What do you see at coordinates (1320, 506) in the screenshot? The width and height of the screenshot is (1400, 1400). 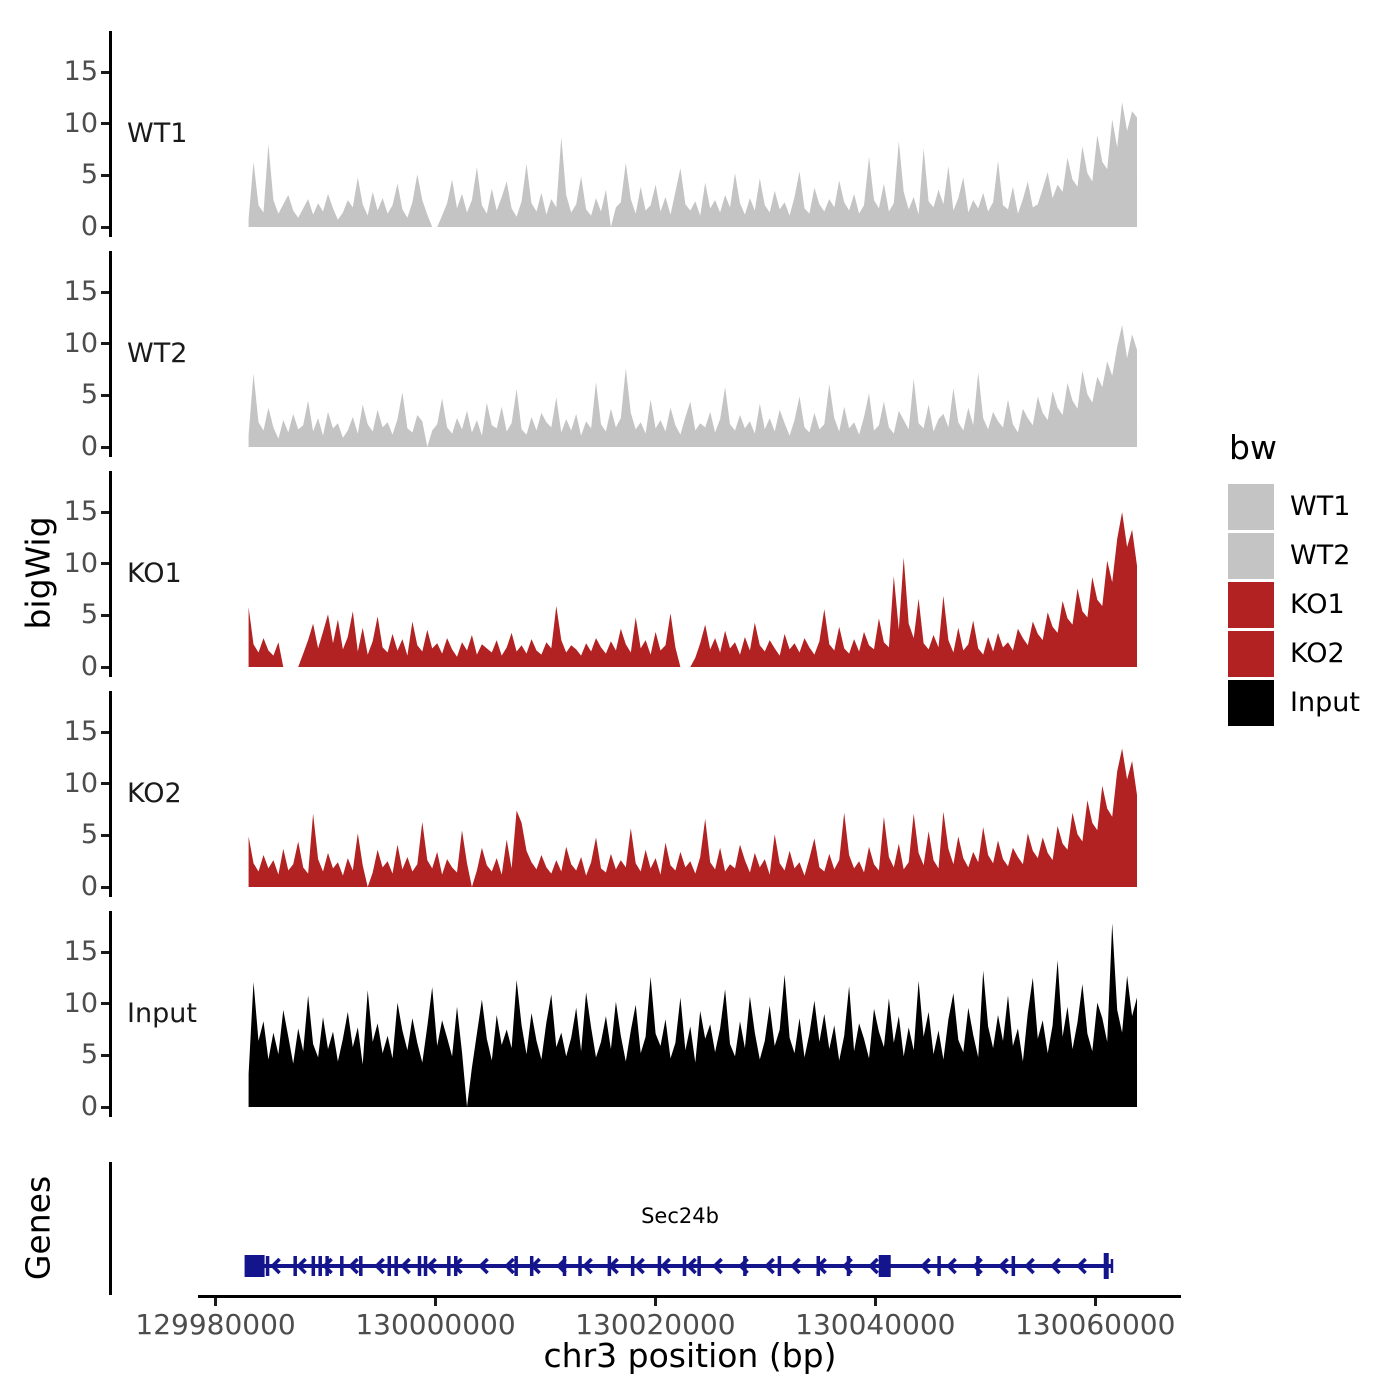 I see `legend-label-wt1: WT1` at bounding box center [1320, 506].